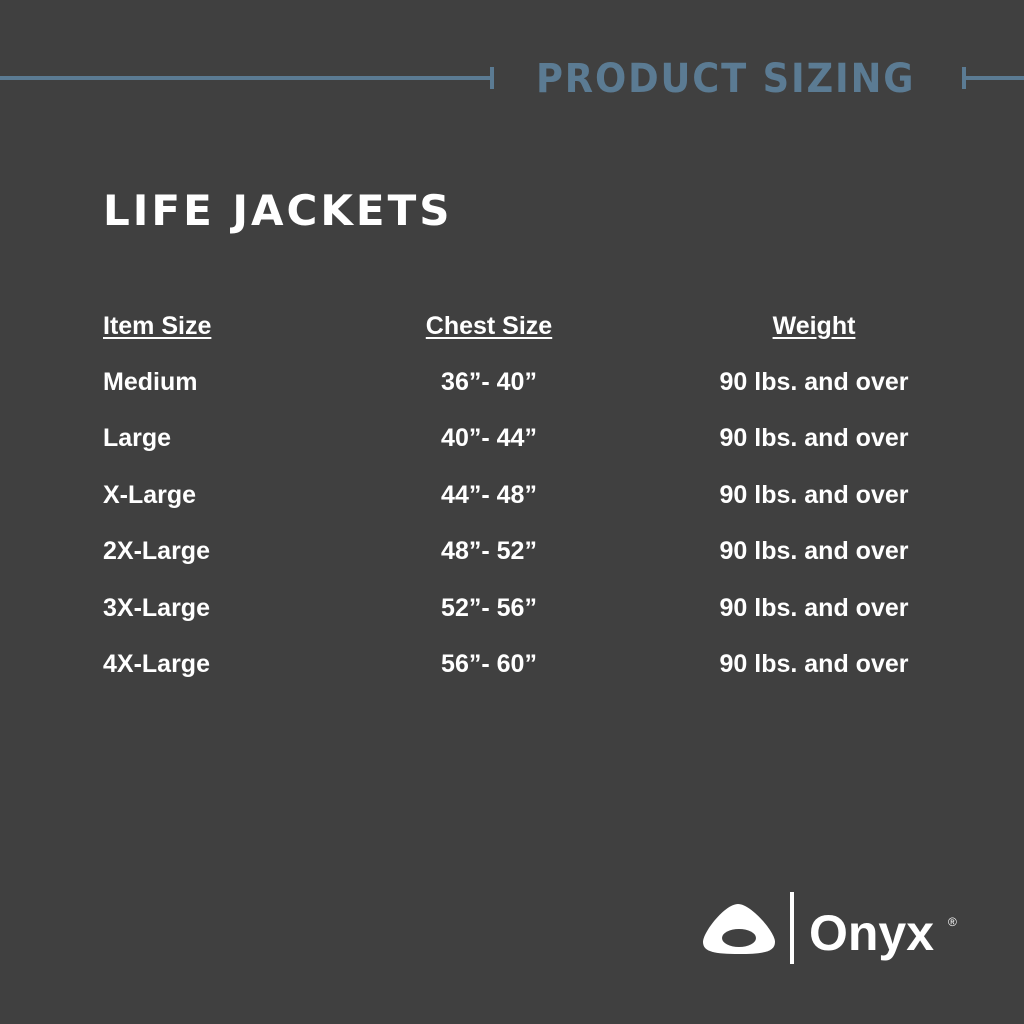  Describe the element at coordinates (814, 326) in the screenshot. I see `header-weight: Weight` at that location.